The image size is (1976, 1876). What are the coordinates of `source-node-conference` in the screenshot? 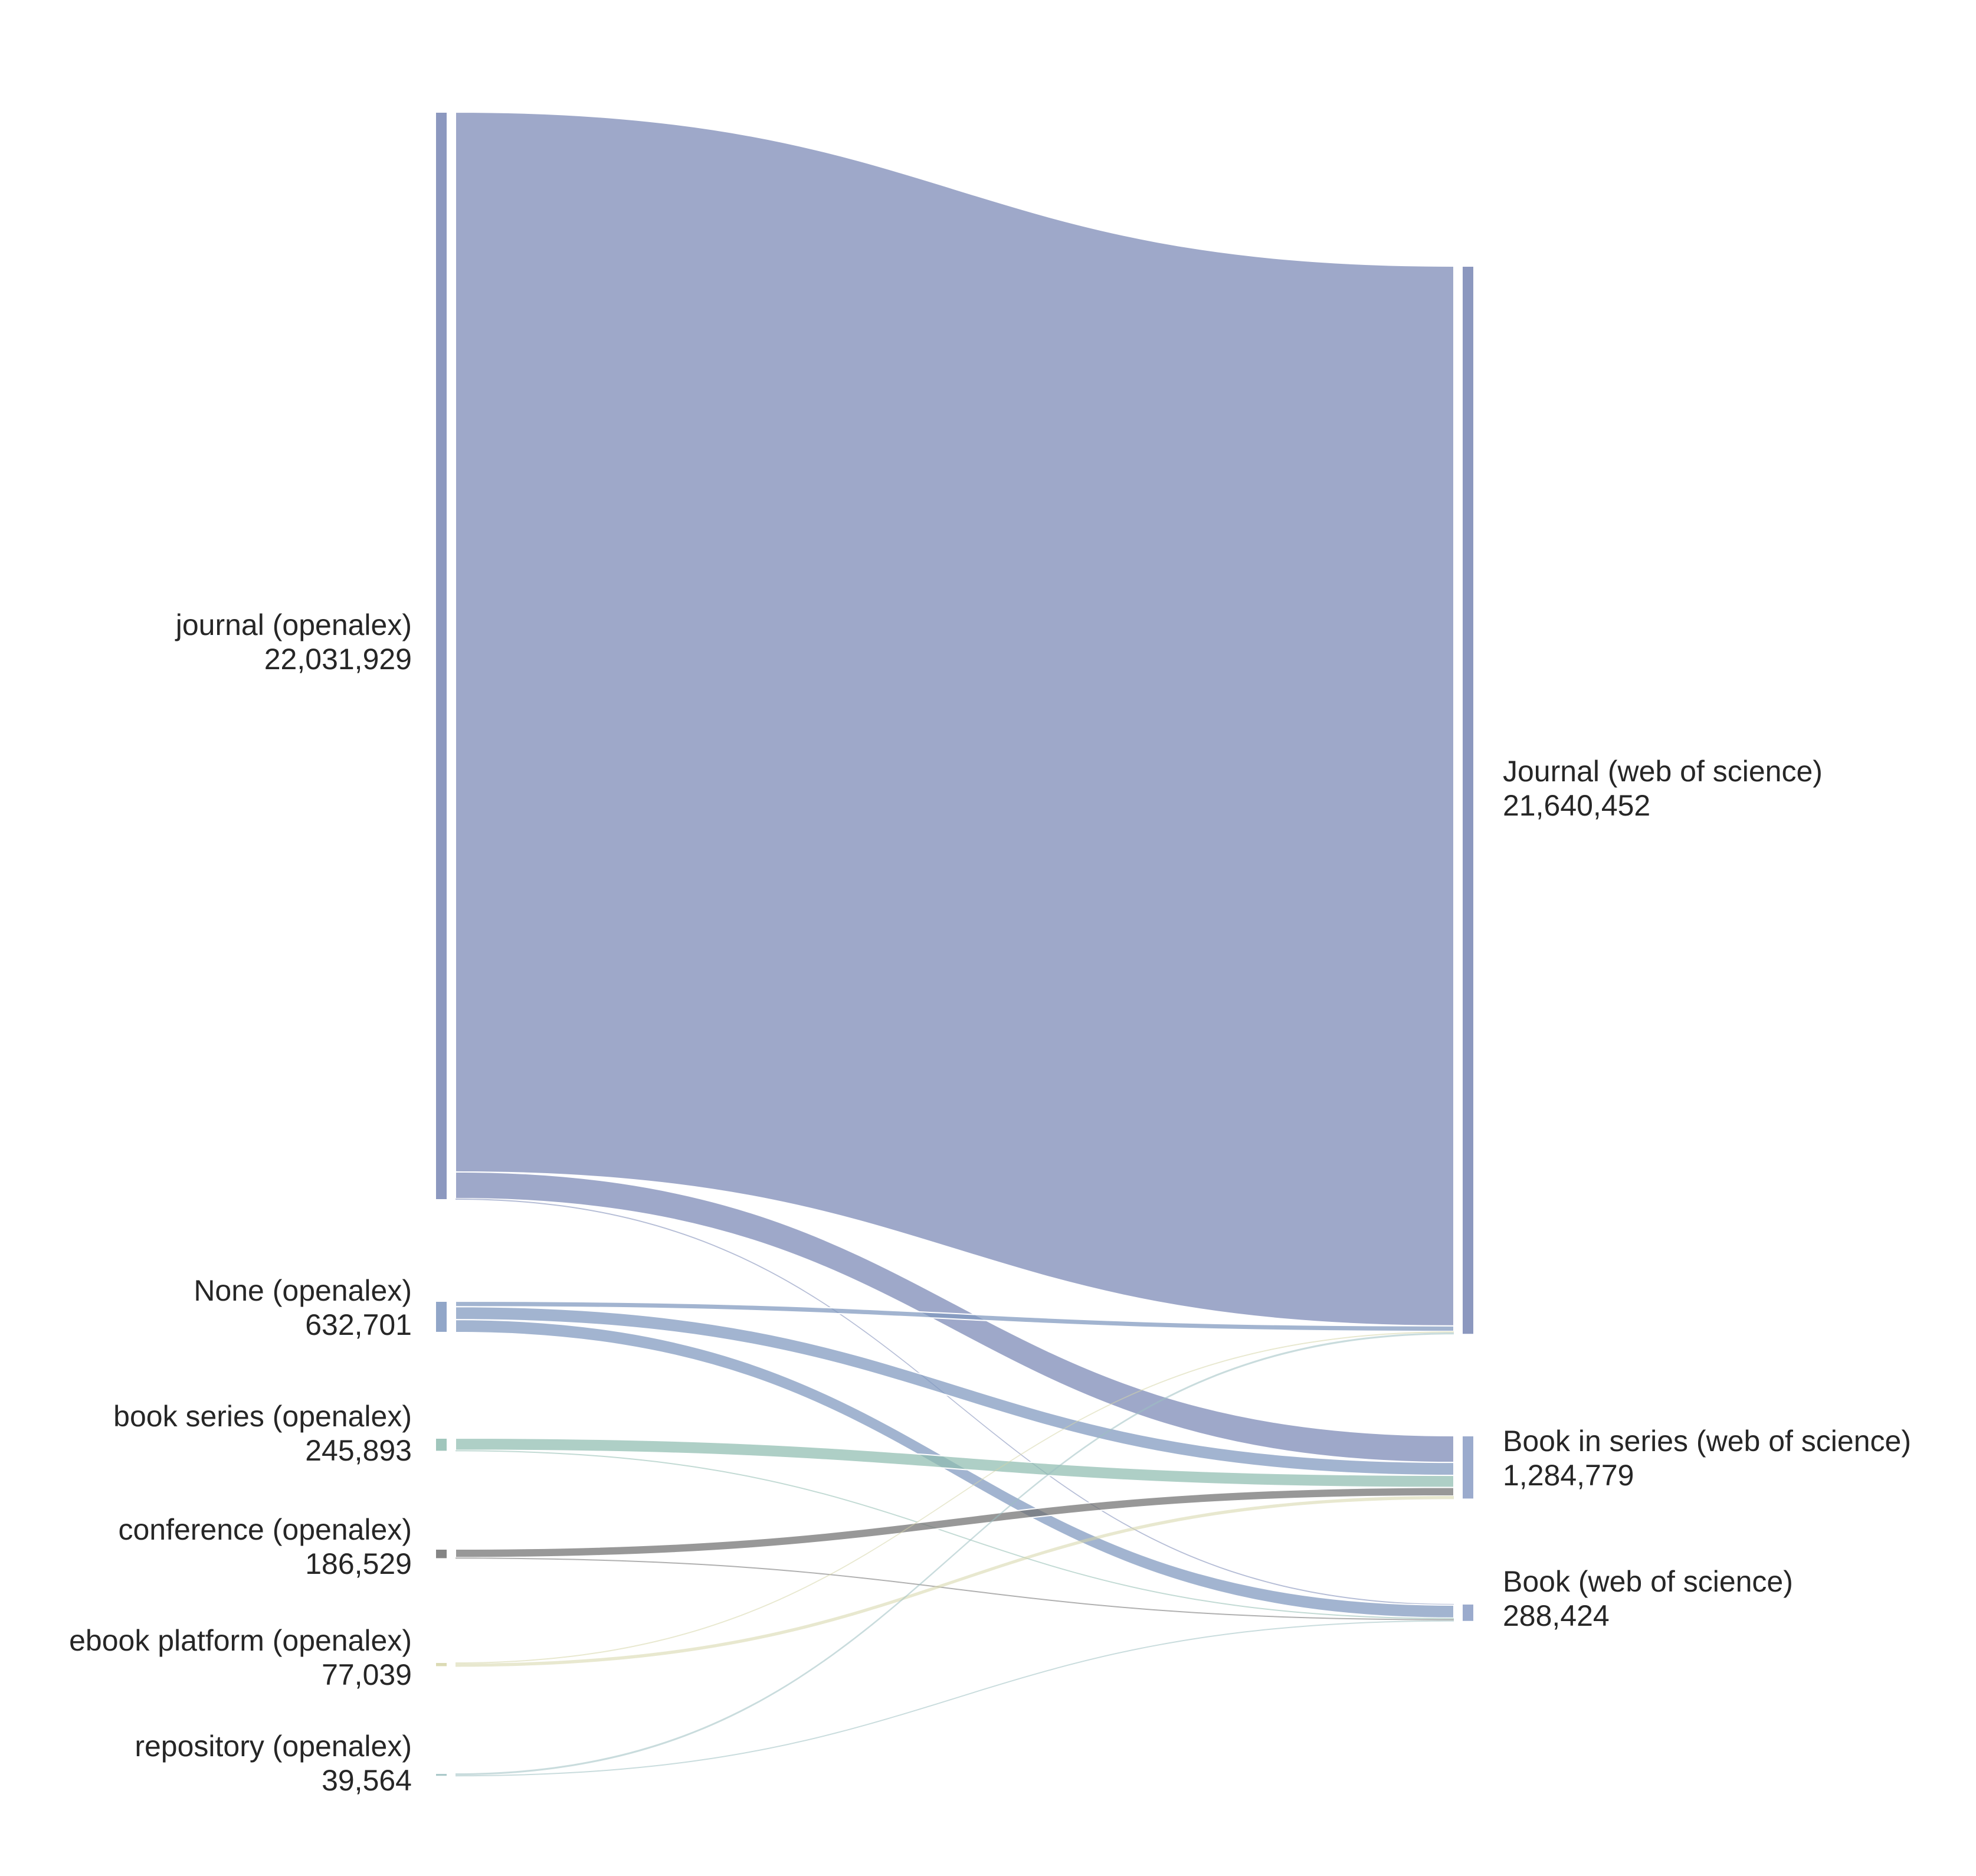 It's located at (442, 1554).